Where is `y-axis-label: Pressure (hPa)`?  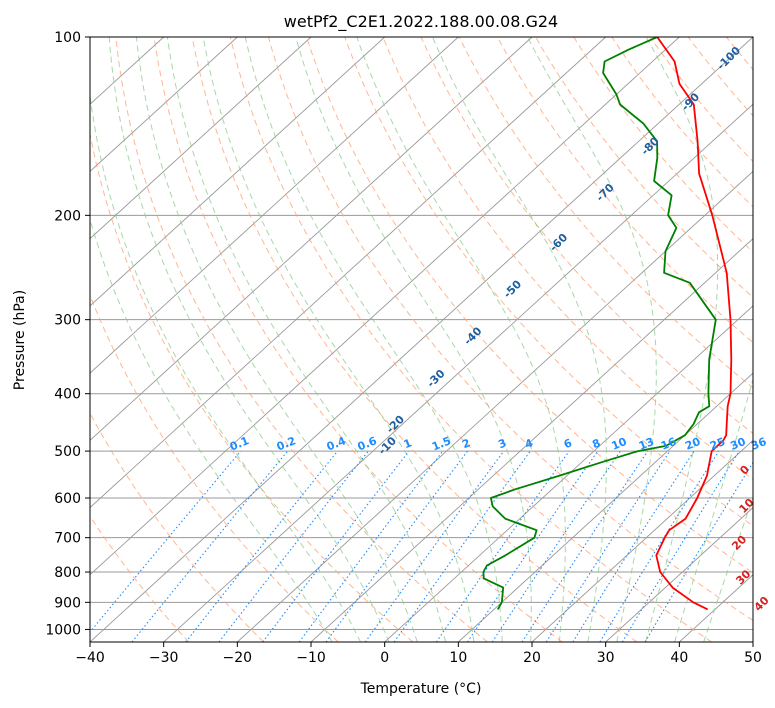
y-axis-label: Pressure (hPa) is located at coordinates (20, 340).